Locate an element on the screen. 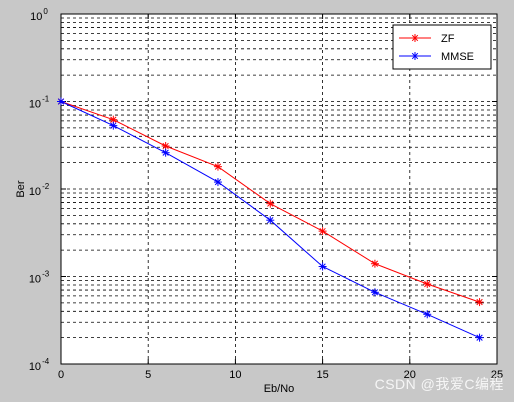 The image size is (514, 402). legend-box is located at coordinates (442, 47).